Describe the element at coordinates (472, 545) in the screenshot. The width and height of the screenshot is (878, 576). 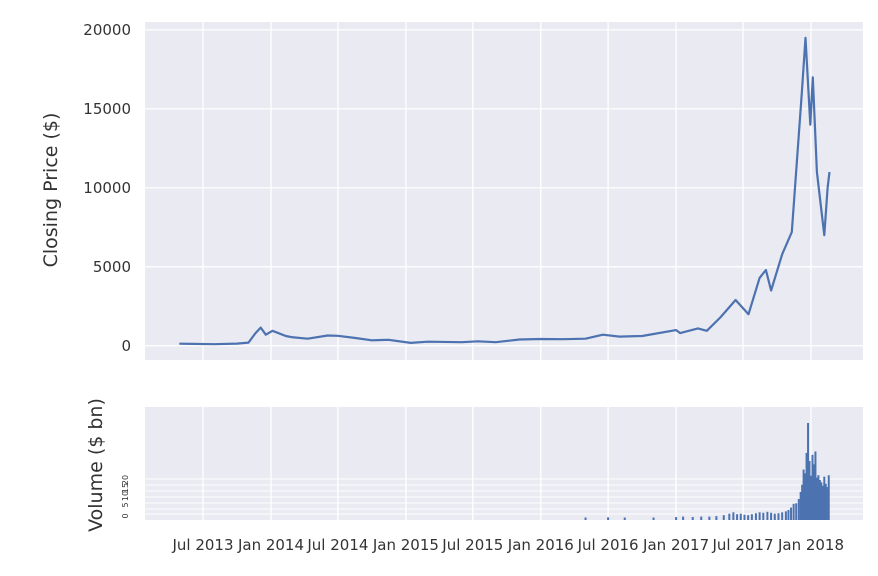
I see `x-tick-label: Jul 2015` at that location.